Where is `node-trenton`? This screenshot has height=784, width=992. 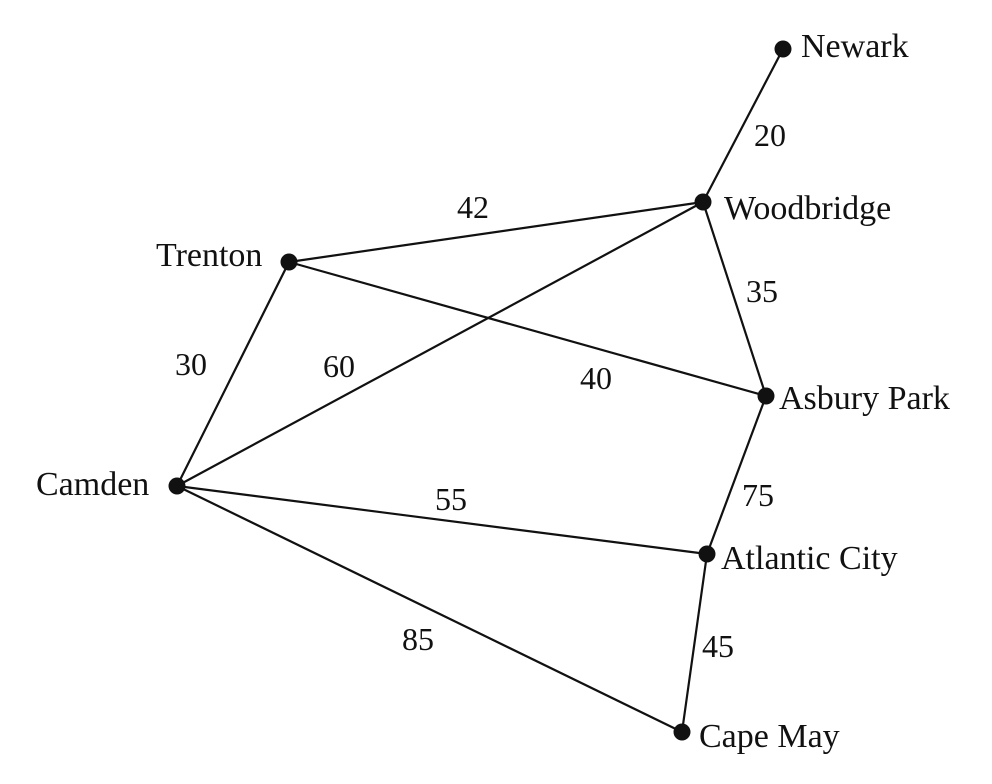
node-trenton is located at coordinates (289, 262).